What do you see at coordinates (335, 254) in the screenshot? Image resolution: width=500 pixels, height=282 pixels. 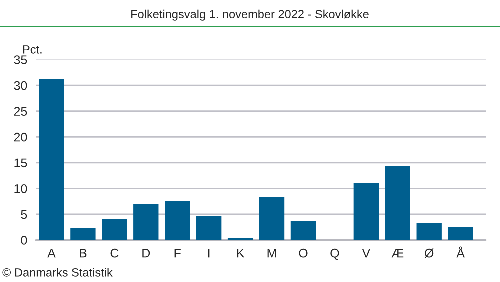 I see `x-tick-label: Q` at bounding box center [335, 254].